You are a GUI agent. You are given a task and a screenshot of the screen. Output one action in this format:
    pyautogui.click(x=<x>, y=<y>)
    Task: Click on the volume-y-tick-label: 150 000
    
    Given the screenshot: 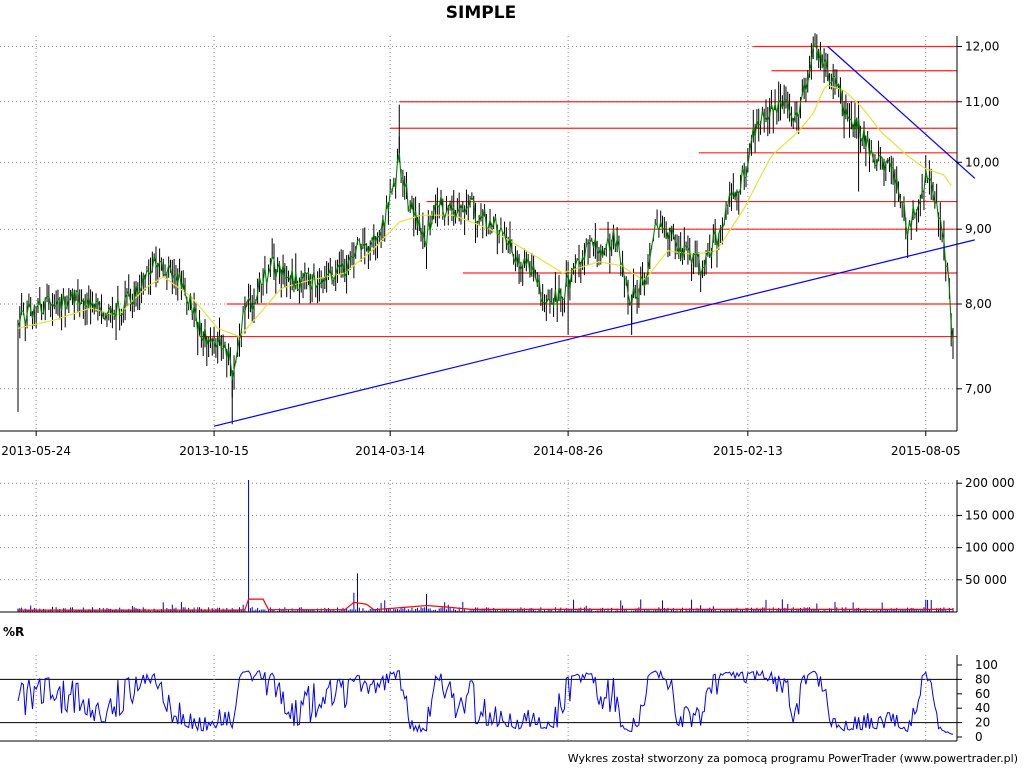 What is the action you would take?
    pyautogui.click(x=990, y=515)
    